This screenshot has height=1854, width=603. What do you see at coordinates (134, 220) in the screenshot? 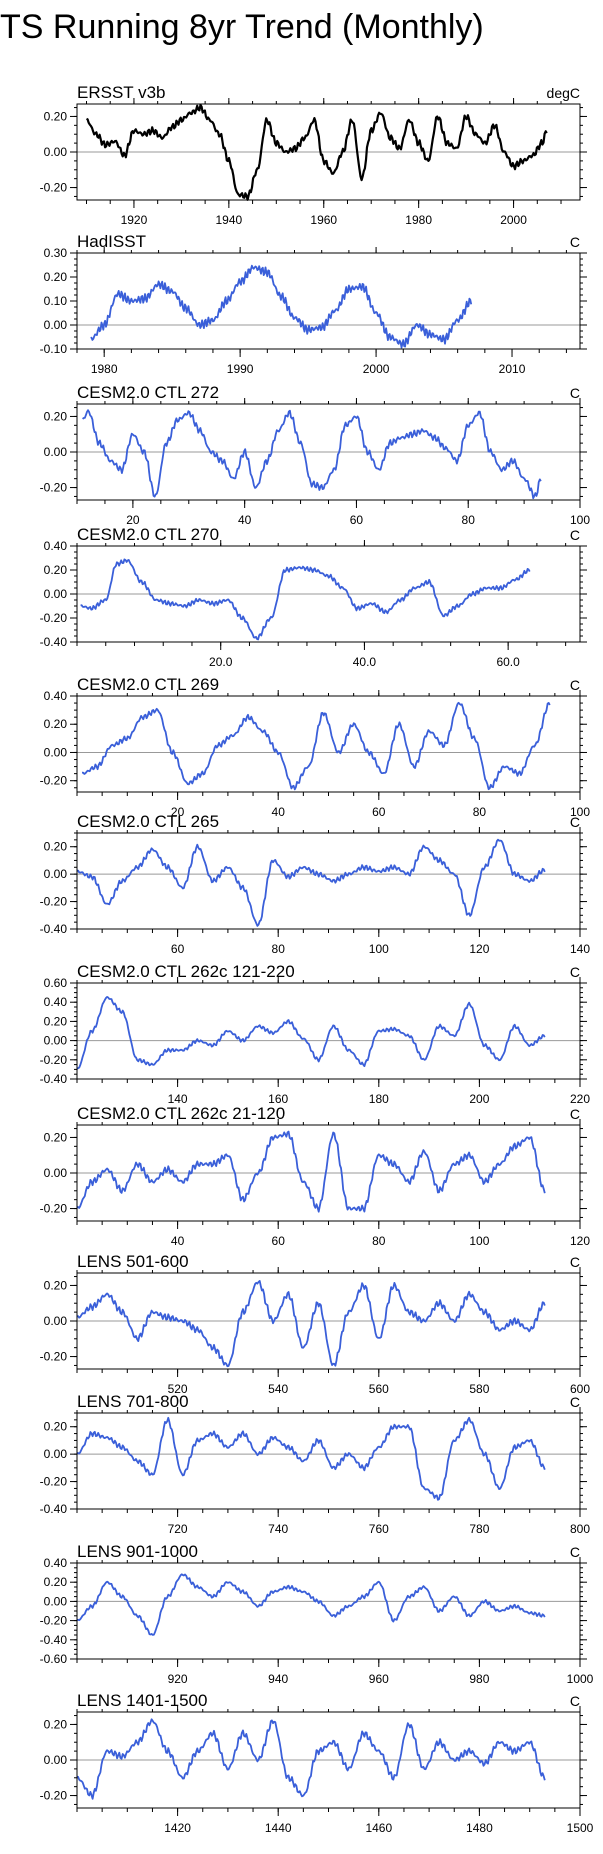
I see `x-tick-label: 1920` at bounding box center [134, 220].